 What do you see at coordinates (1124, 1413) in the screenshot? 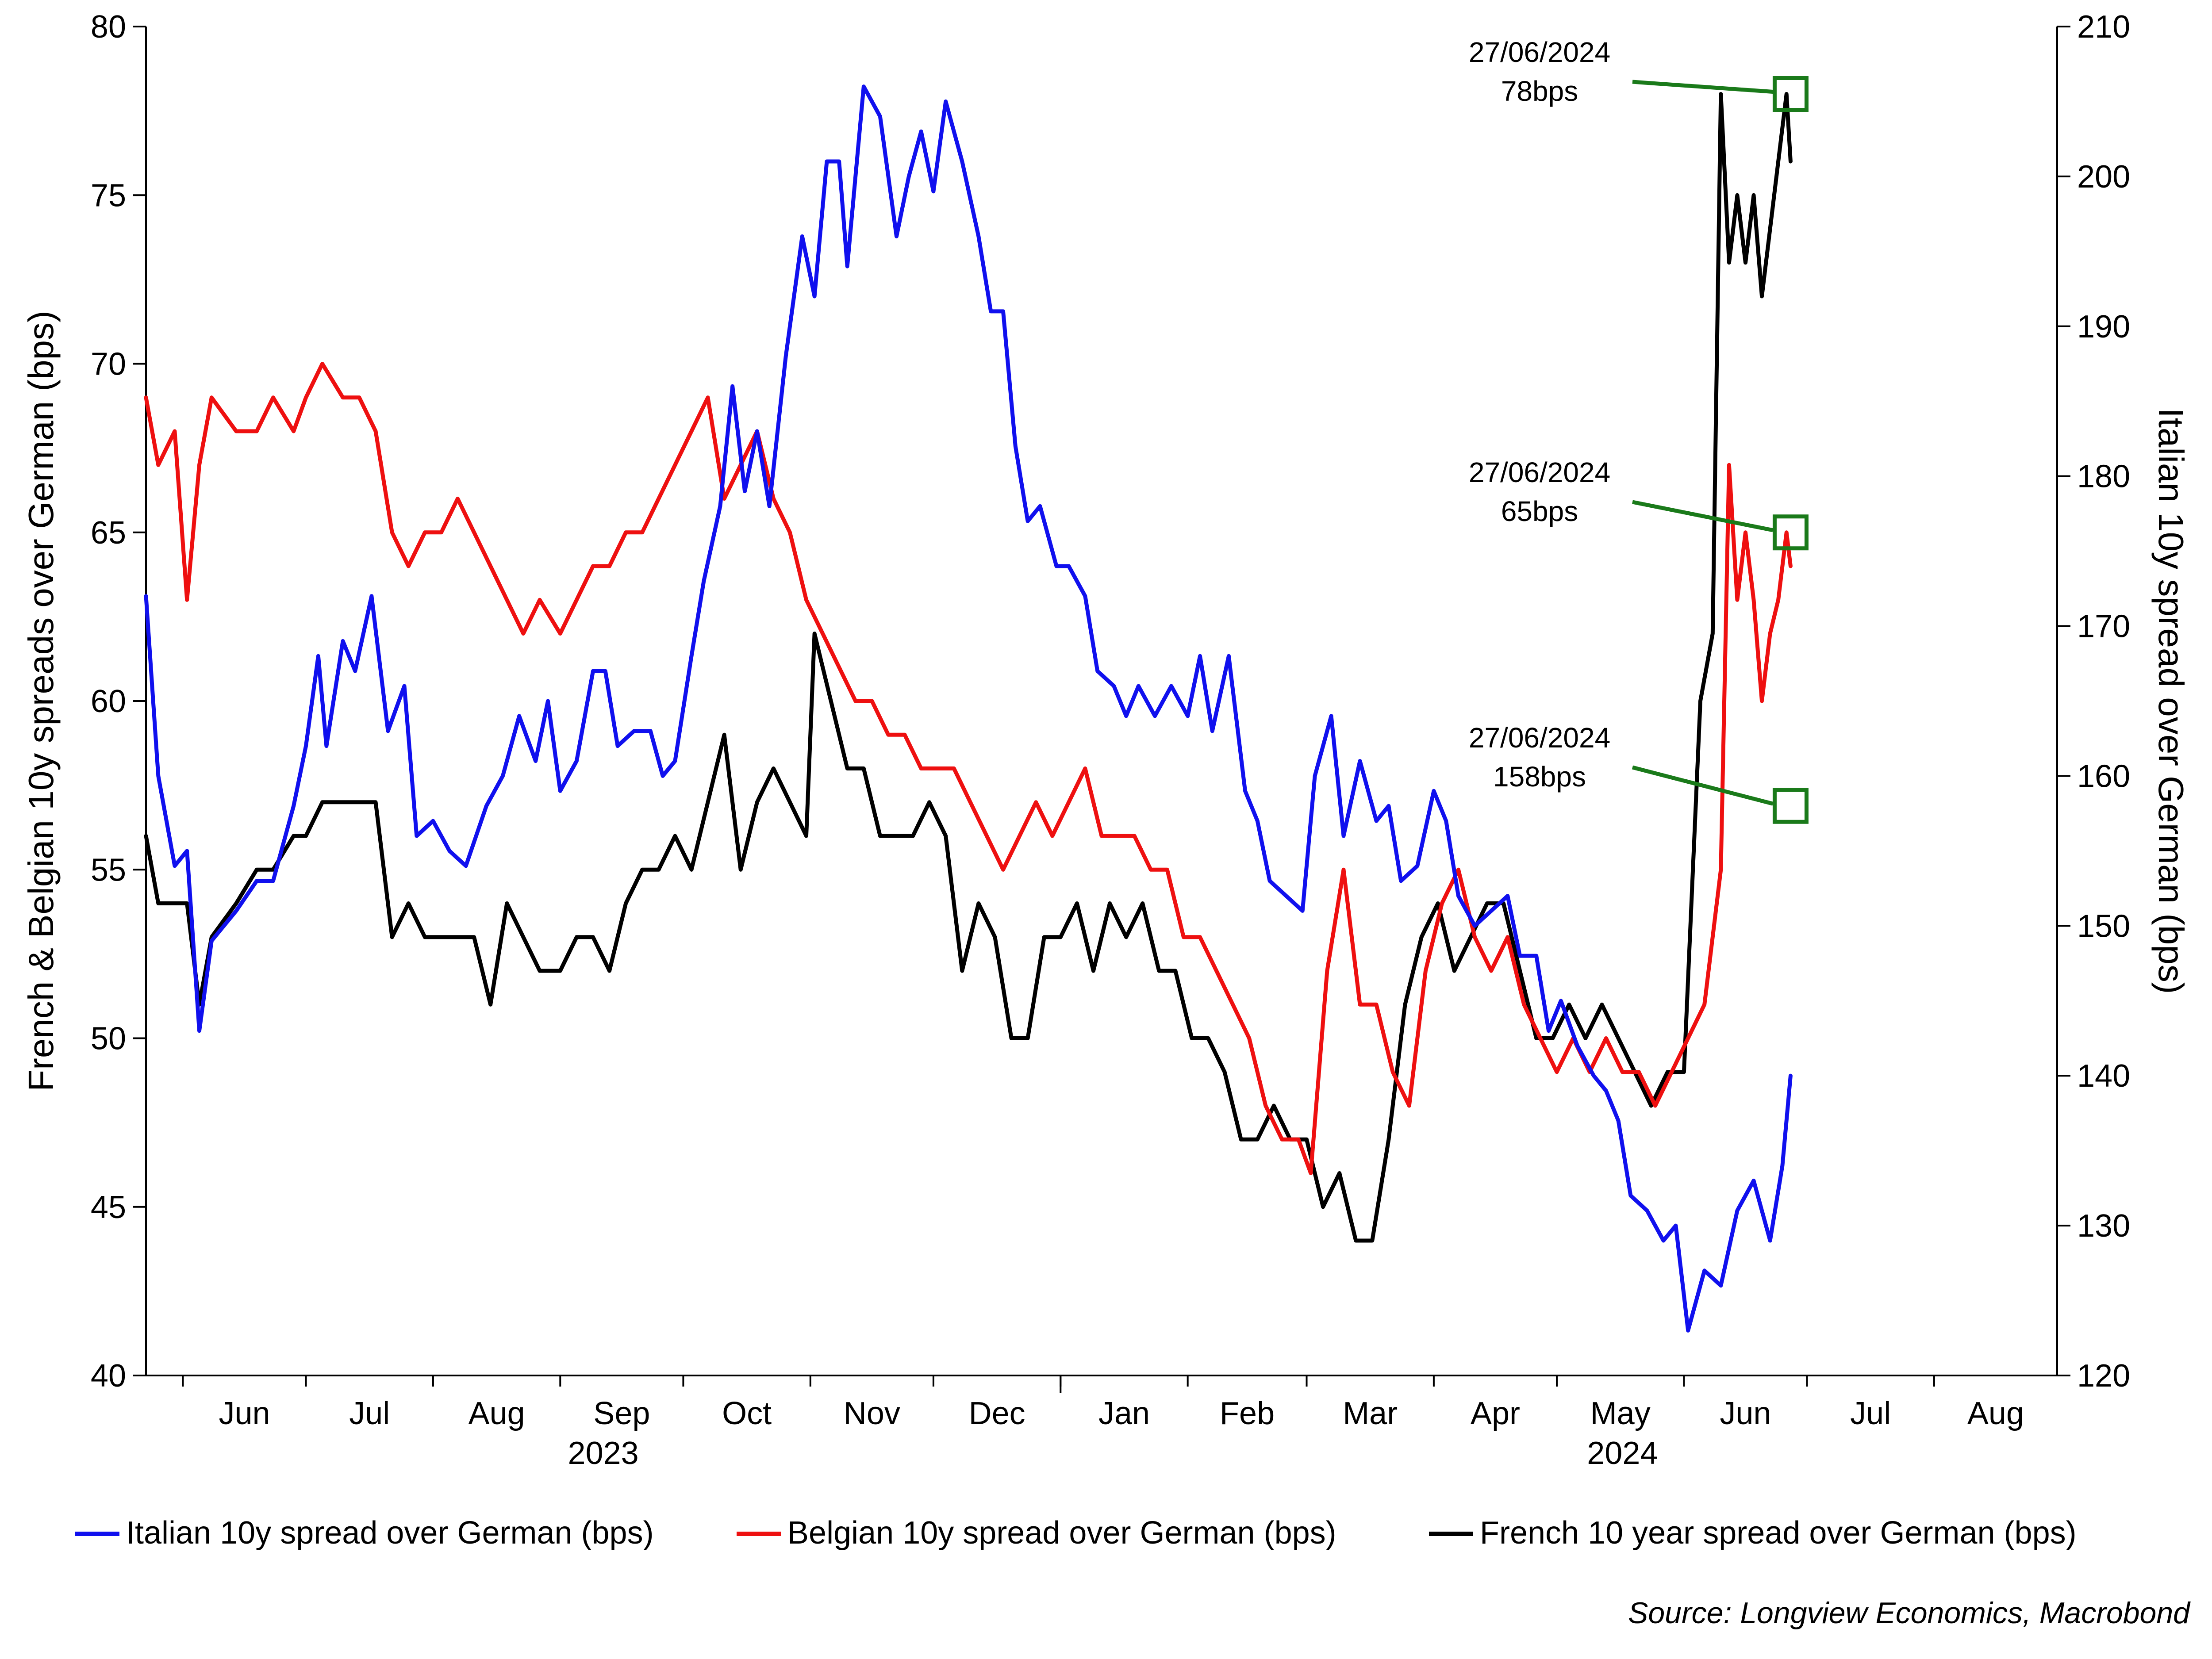
I see `month-label: Jan` at bounding box center [1124, 1413].